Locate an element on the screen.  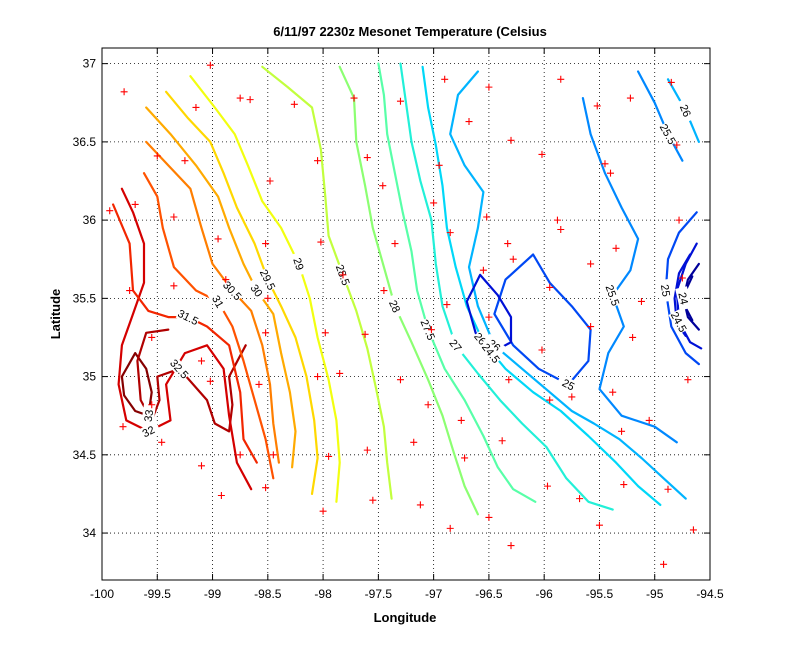
contour-label: 31 is located at coordinates (217, 302).